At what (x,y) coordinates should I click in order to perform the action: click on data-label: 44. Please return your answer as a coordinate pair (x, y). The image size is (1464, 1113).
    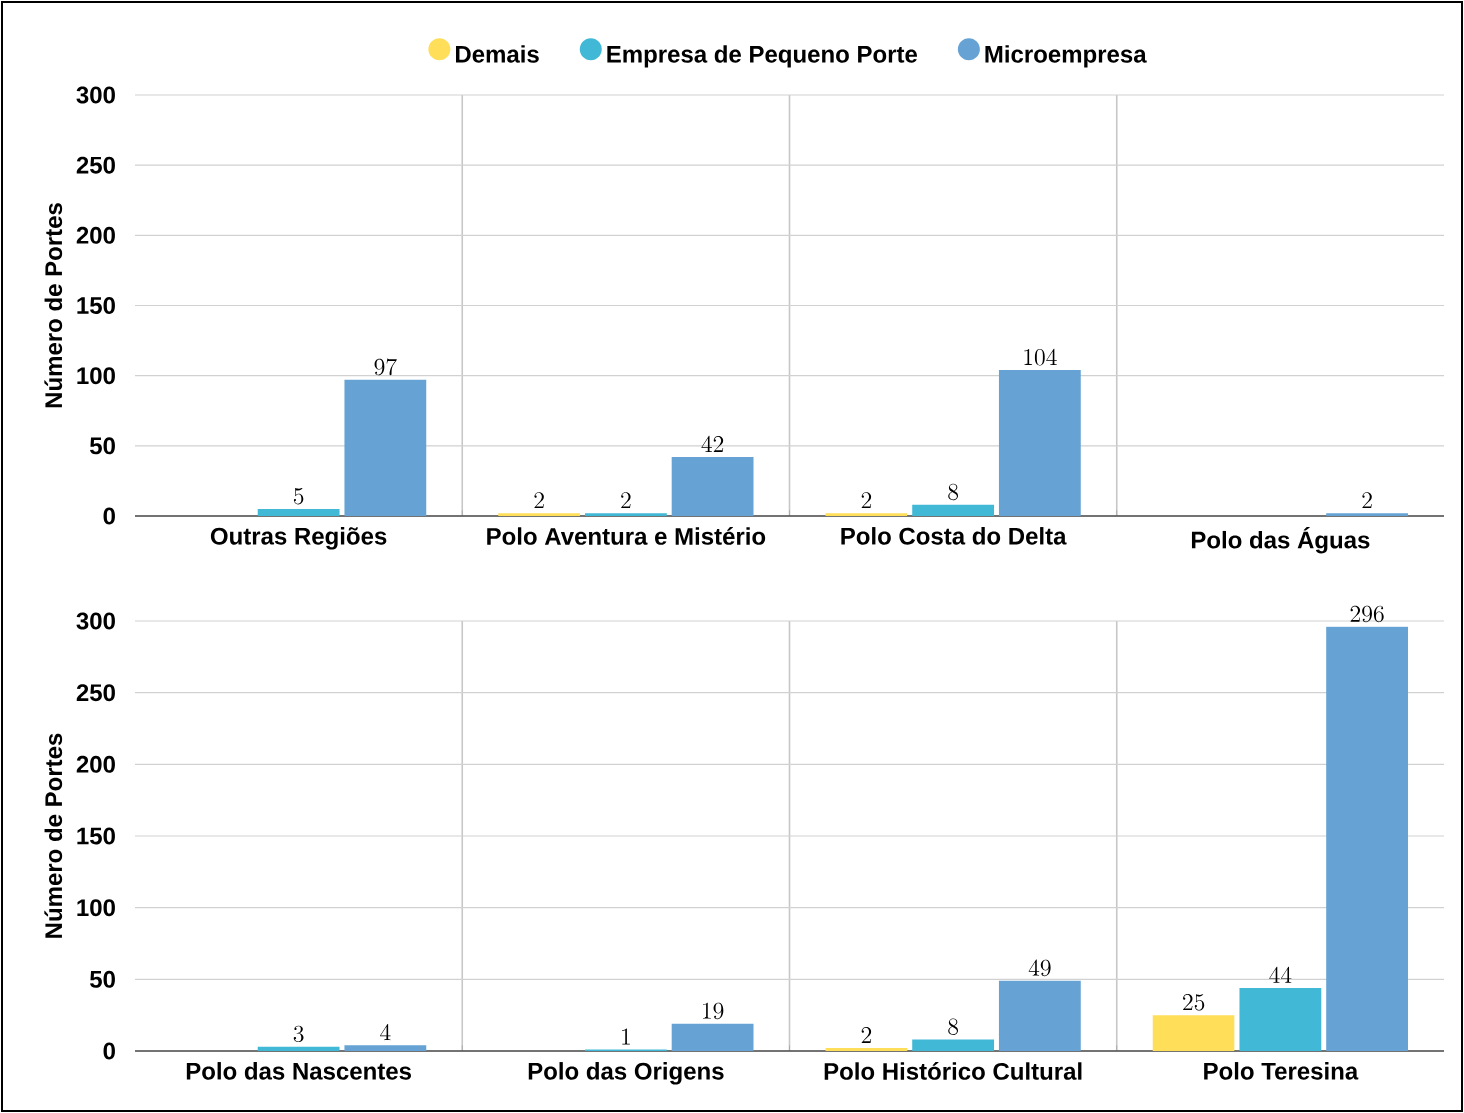
    Looking at the image, I should click on (1280, 974).